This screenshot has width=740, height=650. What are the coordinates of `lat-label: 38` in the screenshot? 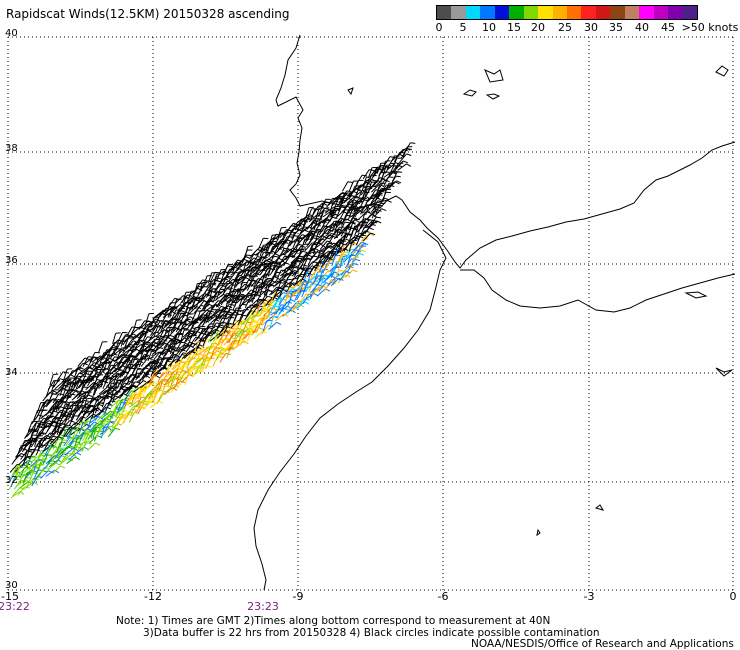 It's located at (11, 148).